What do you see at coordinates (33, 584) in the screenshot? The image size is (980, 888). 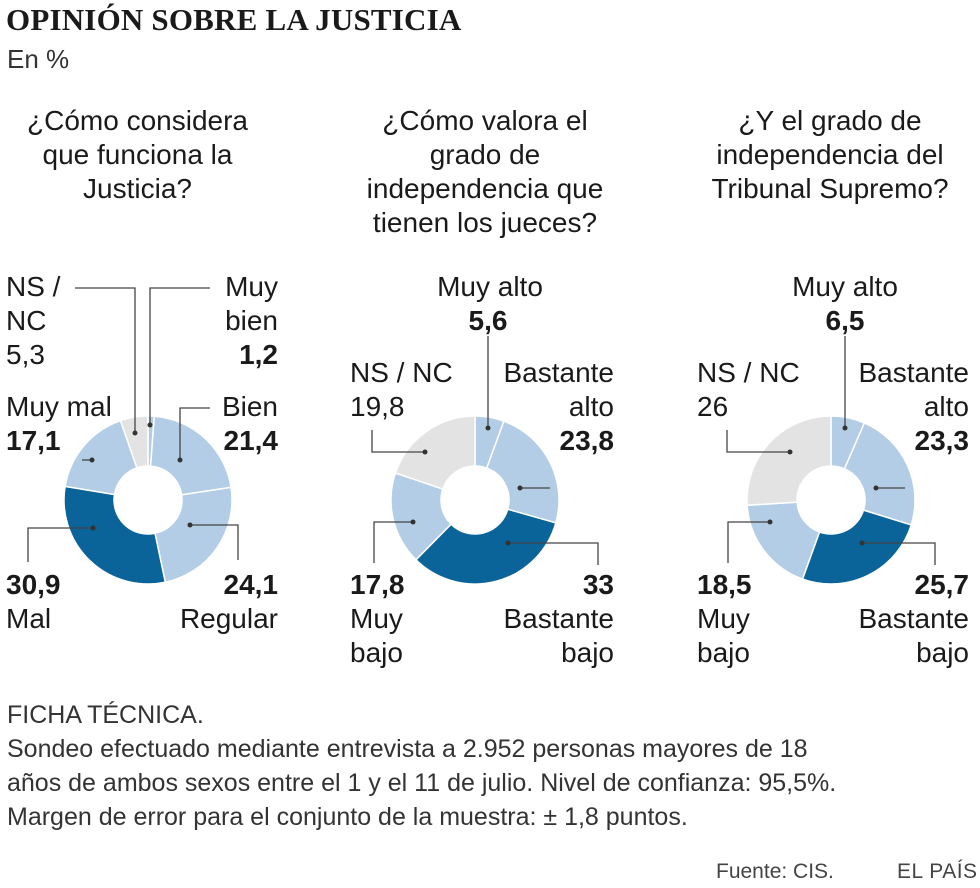 I see `value-mal: 30,9` at bounding box center [33, 584].